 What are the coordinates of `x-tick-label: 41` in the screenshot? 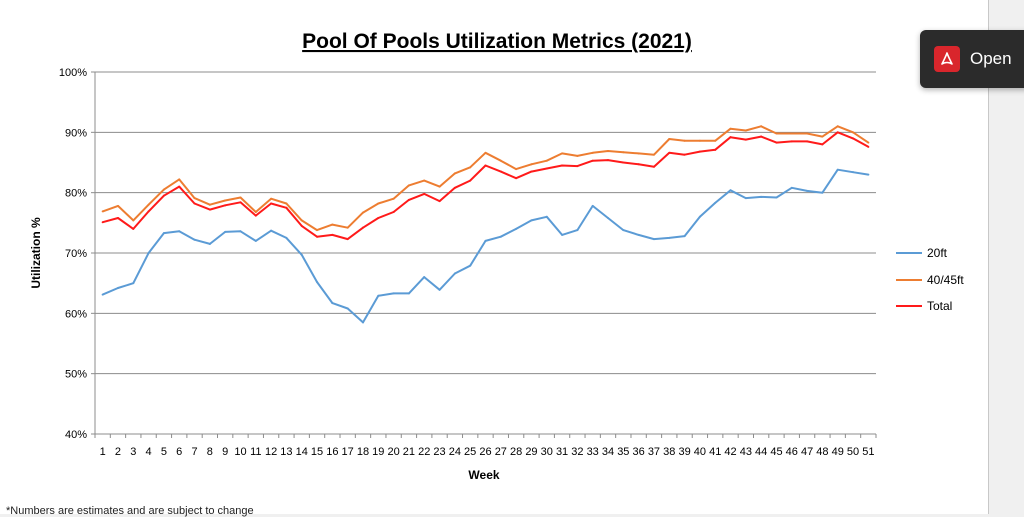 It's located at (715, 452).